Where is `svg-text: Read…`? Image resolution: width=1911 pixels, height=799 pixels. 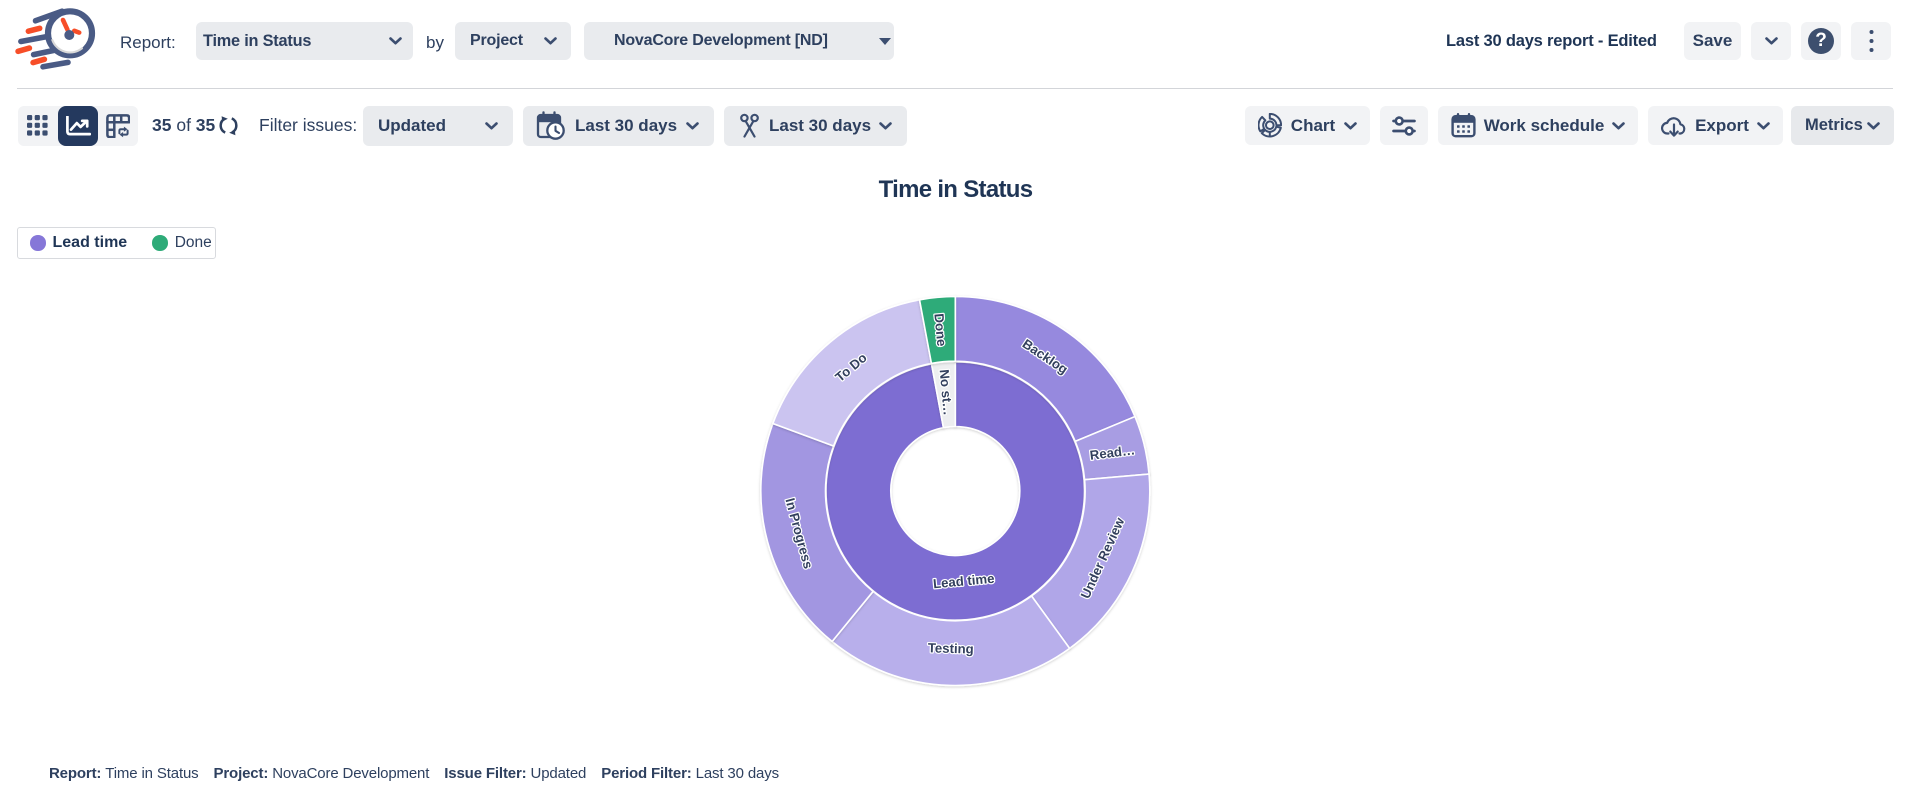 svg-text: Read… is located at coordinates (1112, 452).